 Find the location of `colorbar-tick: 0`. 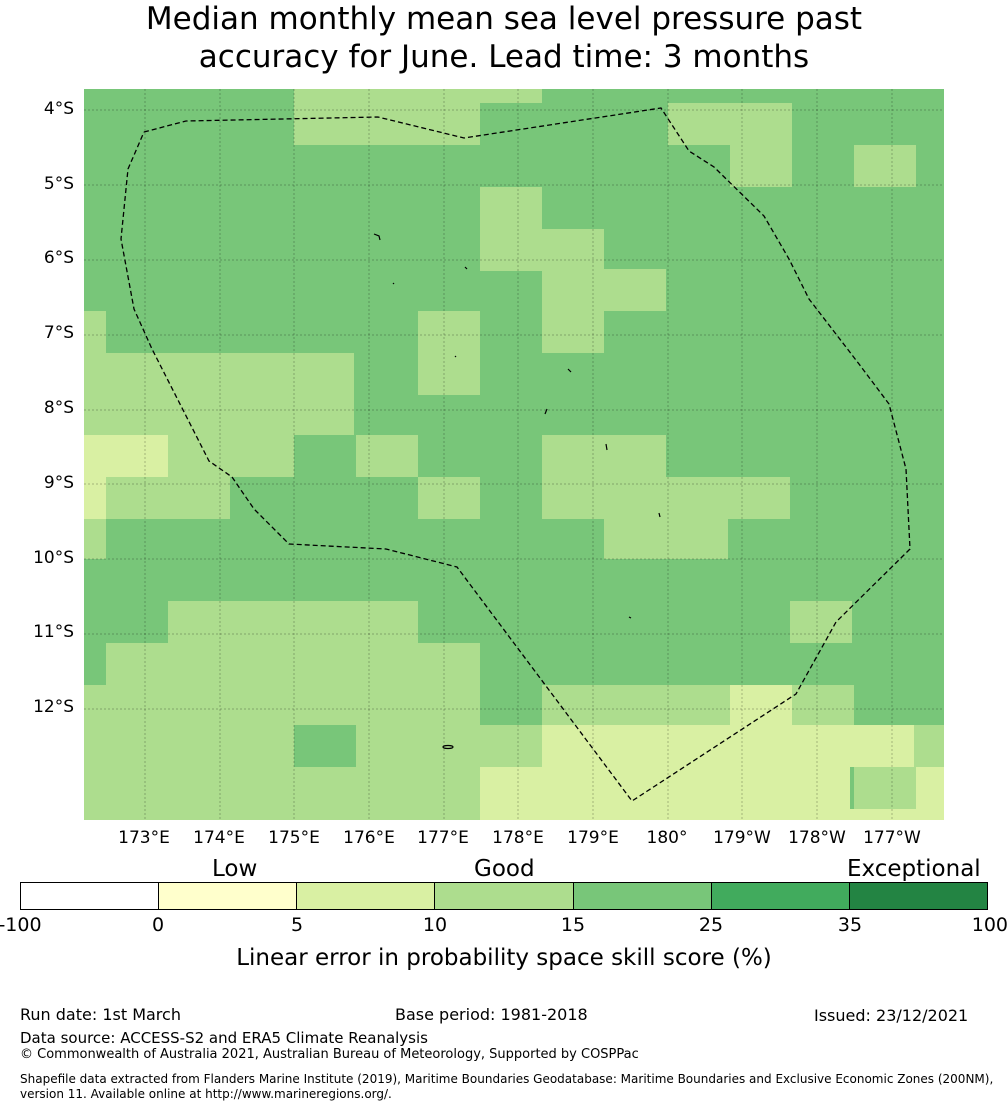

colorbar-tick: 0 is located at coordinates (158, 925).